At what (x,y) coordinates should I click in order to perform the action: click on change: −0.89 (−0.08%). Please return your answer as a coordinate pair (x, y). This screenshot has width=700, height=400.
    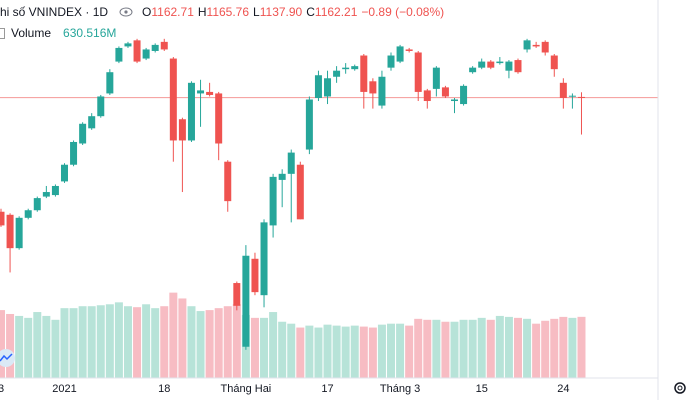
    Looking at the image, I should click on (403, 12).